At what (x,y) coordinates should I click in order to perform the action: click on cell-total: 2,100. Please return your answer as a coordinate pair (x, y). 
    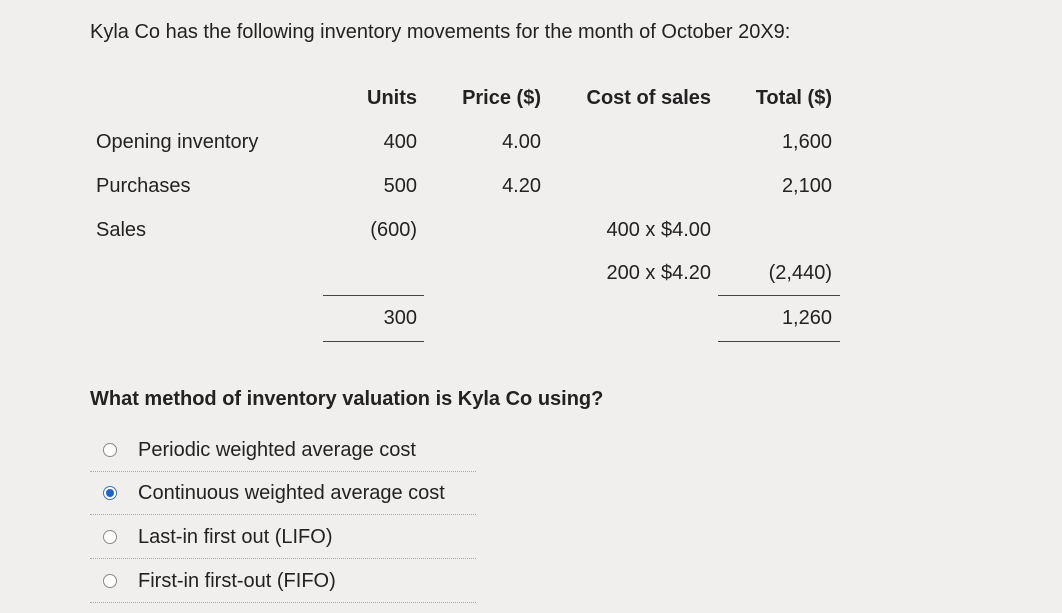
    Looking at the image, I should click on (806, 186).